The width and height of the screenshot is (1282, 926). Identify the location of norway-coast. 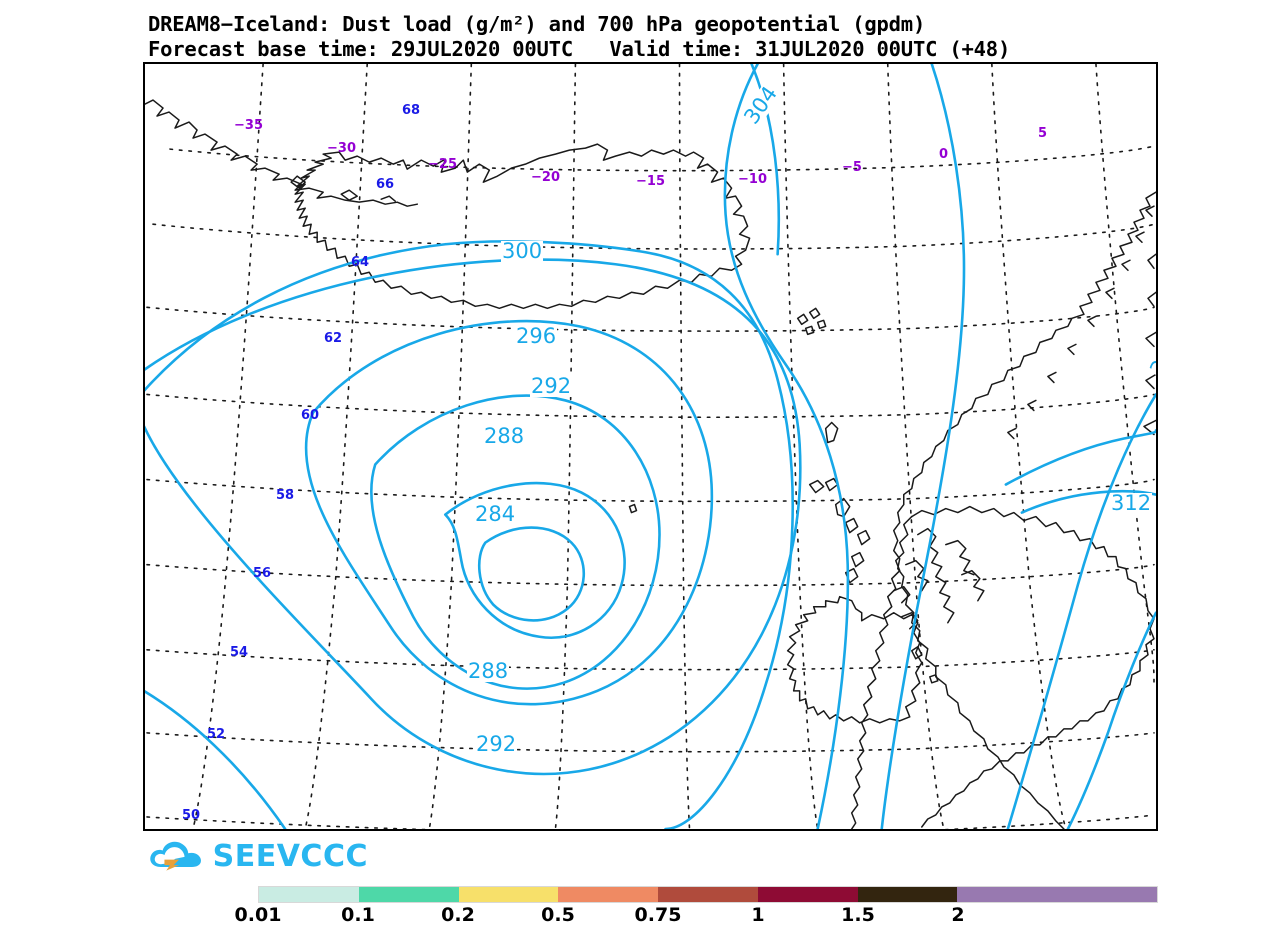
(1024, 510).